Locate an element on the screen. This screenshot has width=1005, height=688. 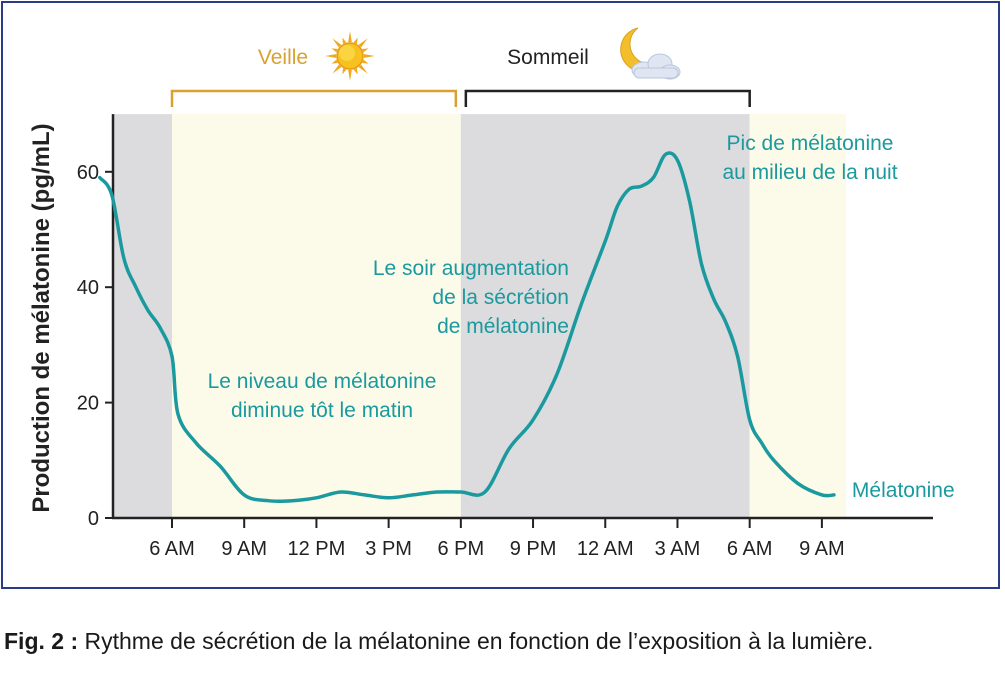
annotation-line: diminue tôt le matin is located at coordinates (322, 410).